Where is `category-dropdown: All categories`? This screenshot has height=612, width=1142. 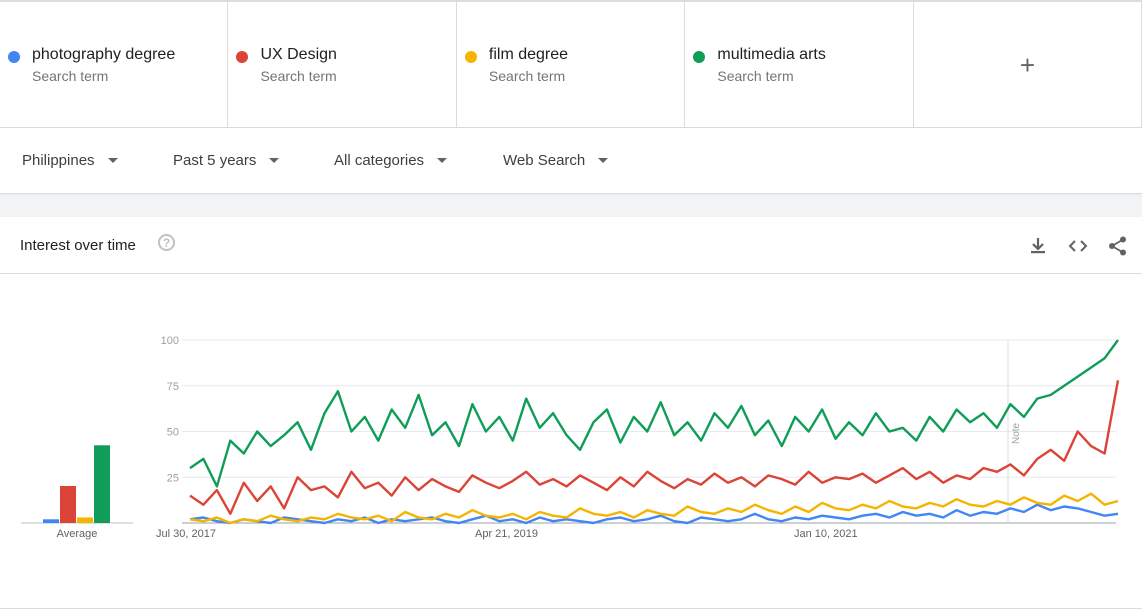
category-dropdown: All categories is located at coordinates (391, 160).